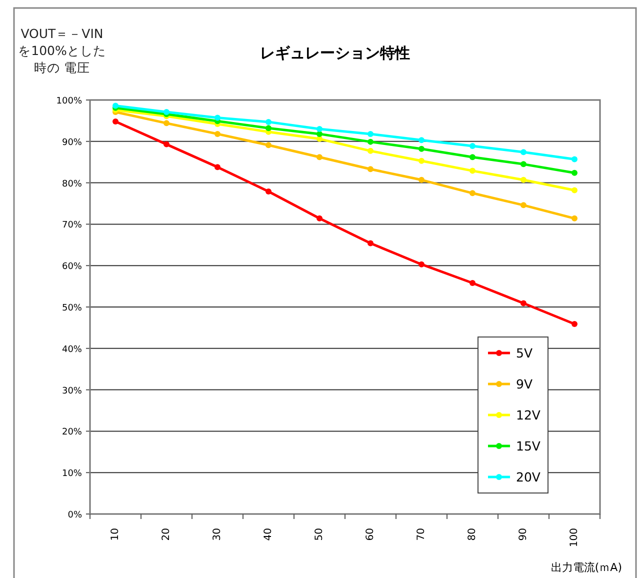 Image resolution: width=642 pixels, height=578 pixels. Describe the element at coordinates (166, 534) in the screenshot. I see `x-tick-label: 20` at that location.